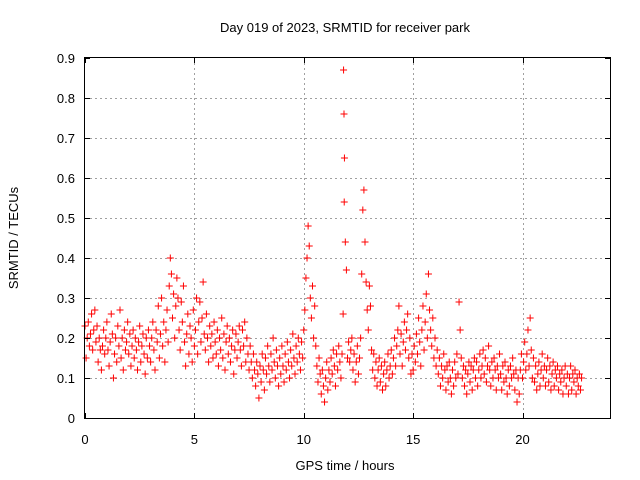 The image size is (640, 480). What do you see at coordinates (66, 378) in the screenshot?
I see `y-tick-label: 0.1` at bounding box center [66, 378].